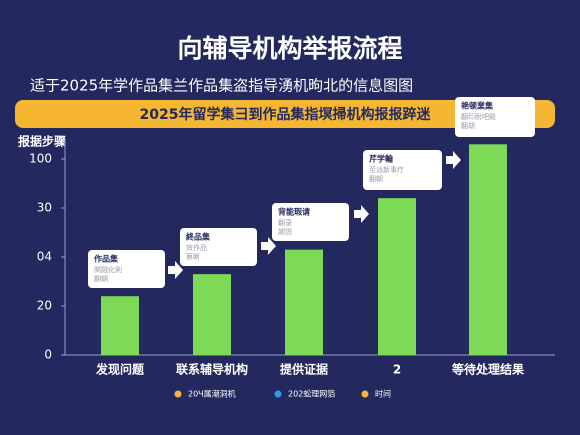  What do you see at coordinates (294, 212) in the screenshot?
I see `callout-title: 背能瑕请` at bounding box center [294, 212].